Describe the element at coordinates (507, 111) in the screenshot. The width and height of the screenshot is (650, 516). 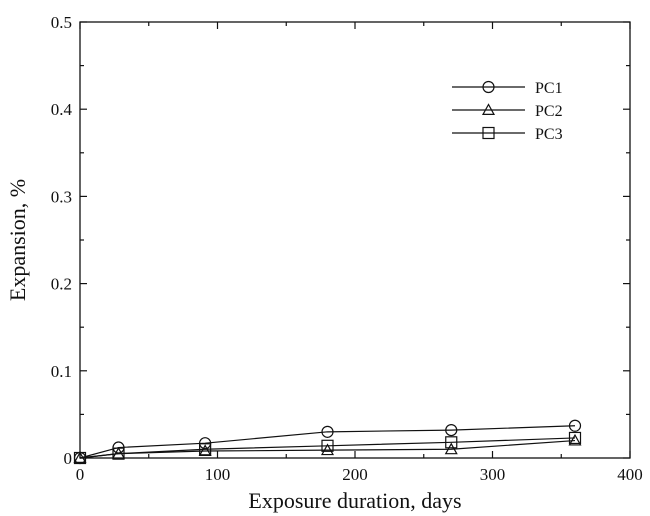
I see `legend: PC1 PC2 PC3` at that location.